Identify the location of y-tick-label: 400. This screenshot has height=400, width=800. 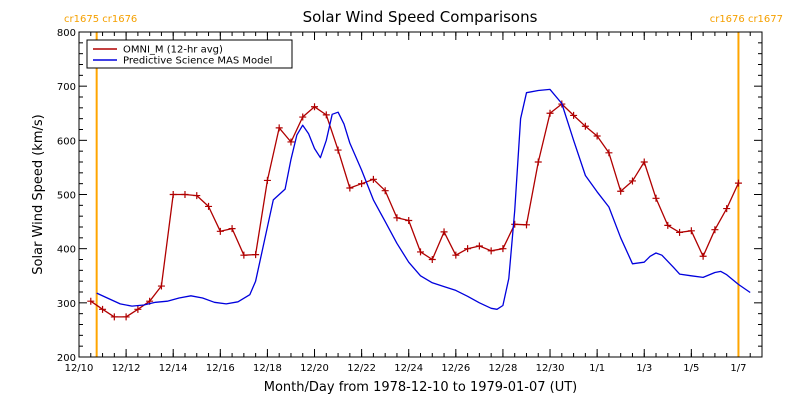
(66, 250).